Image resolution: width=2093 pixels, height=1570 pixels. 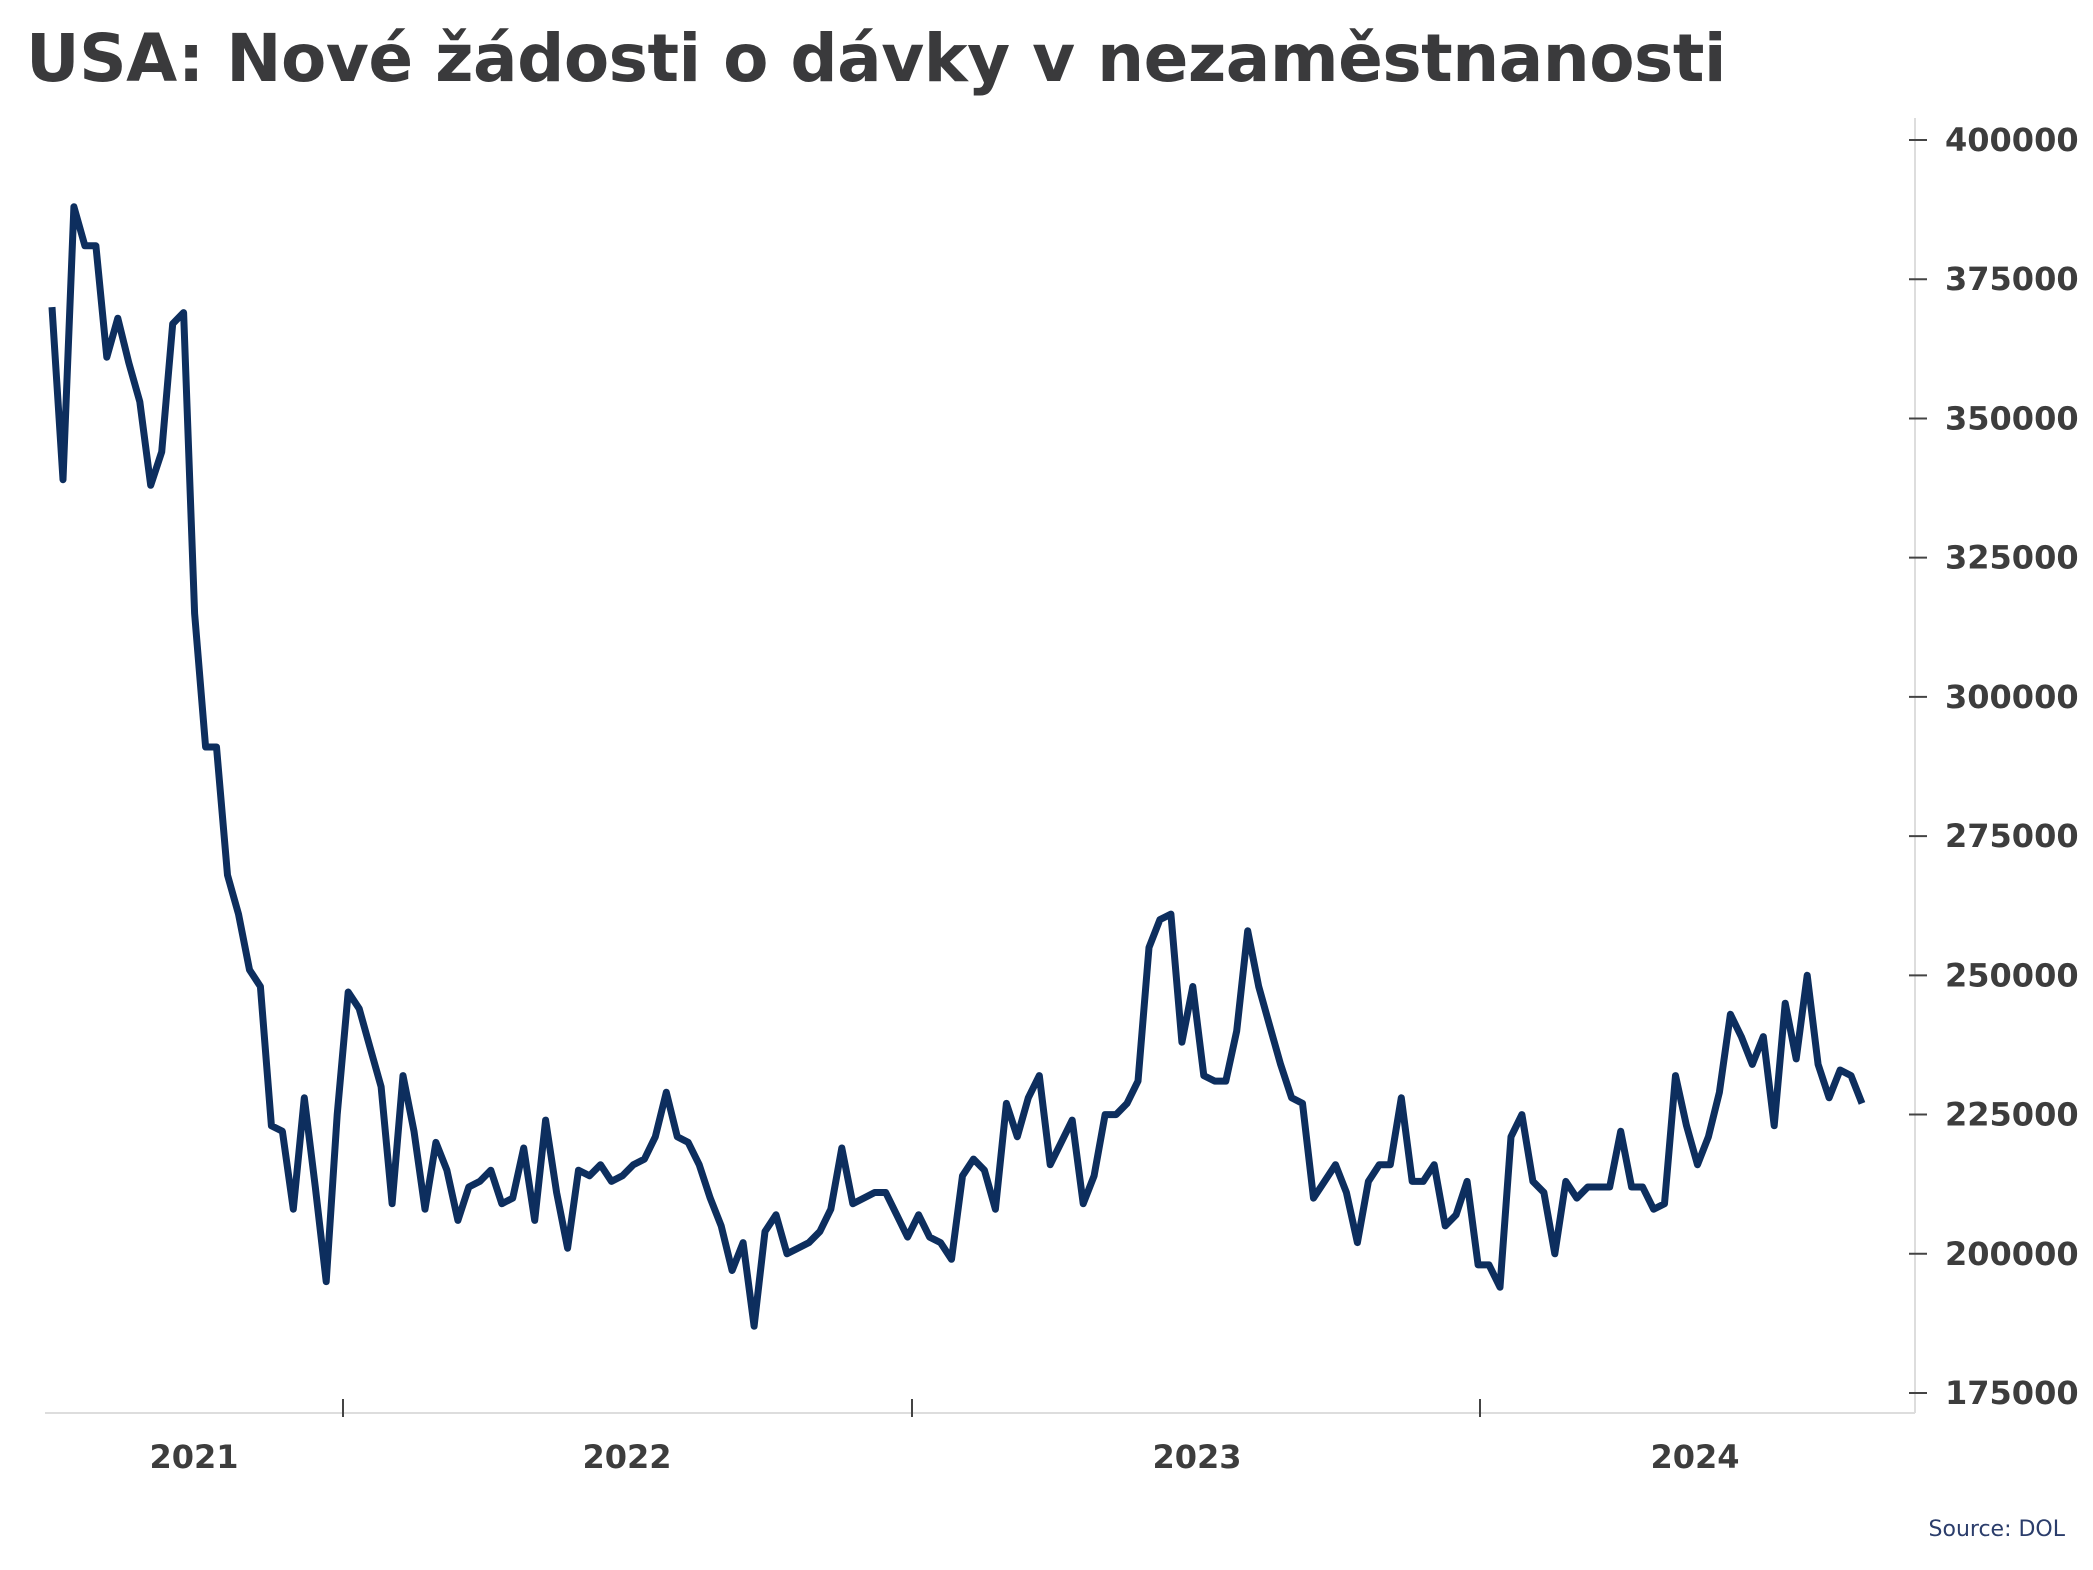 What do you see at coordinates (1996, 1529) in the screenshot?
I see `source-note: Source: DOL` at bounding box center [1996, 1529].